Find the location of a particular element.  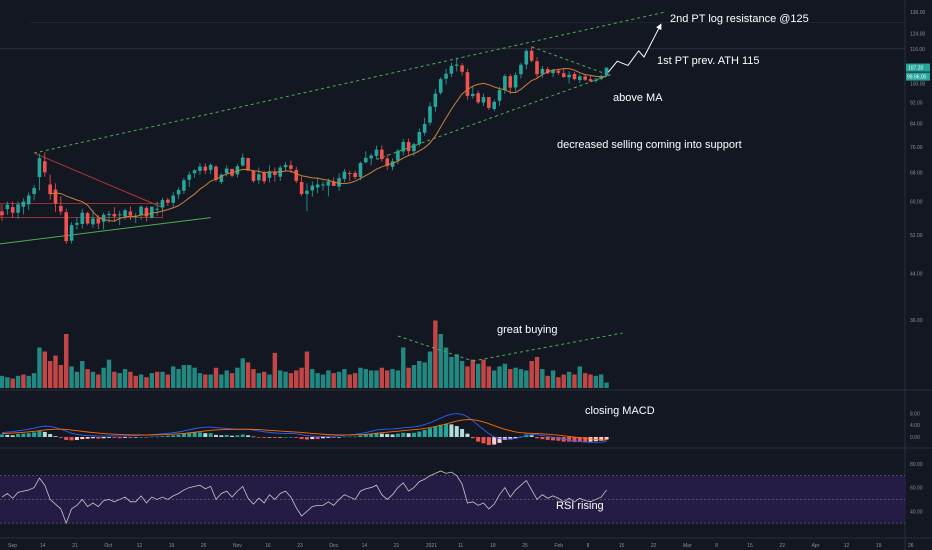

price-tick-label: 124.00 is located at coordinates (918, 34).